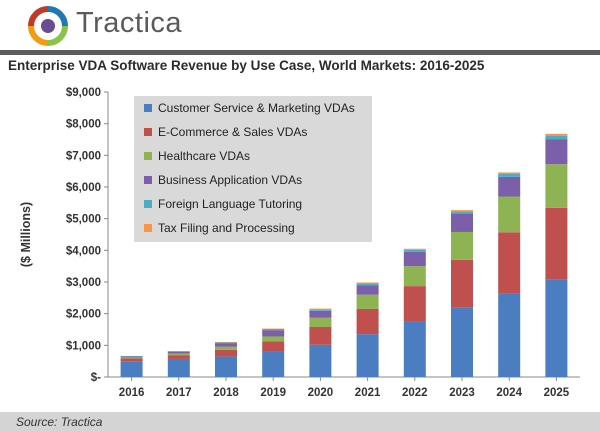 Image resolution: width=600 pixels, height=432 pixels. What do you see at coordinates (83, 125) in the screenshot?
I see `y-tick-label: $8,000` at bounding box center [83, 125].